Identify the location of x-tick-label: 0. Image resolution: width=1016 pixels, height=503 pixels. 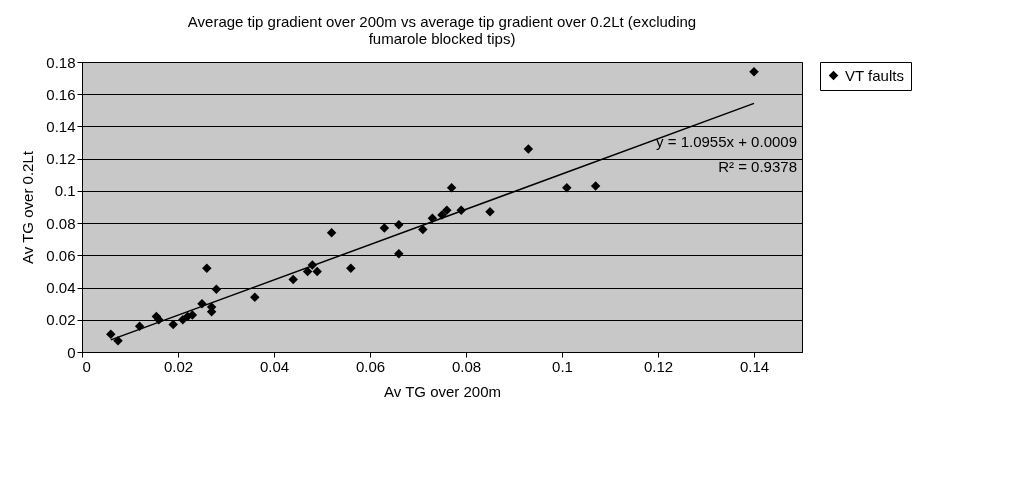
(86, 366).